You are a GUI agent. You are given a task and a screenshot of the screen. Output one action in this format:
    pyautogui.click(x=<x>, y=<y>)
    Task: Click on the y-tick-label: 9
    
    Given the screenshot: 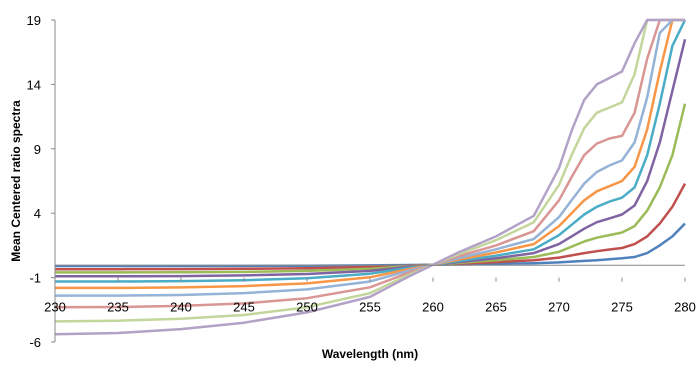 What is the action you would take?
    pyautogui.click(x=37, y=149)
    